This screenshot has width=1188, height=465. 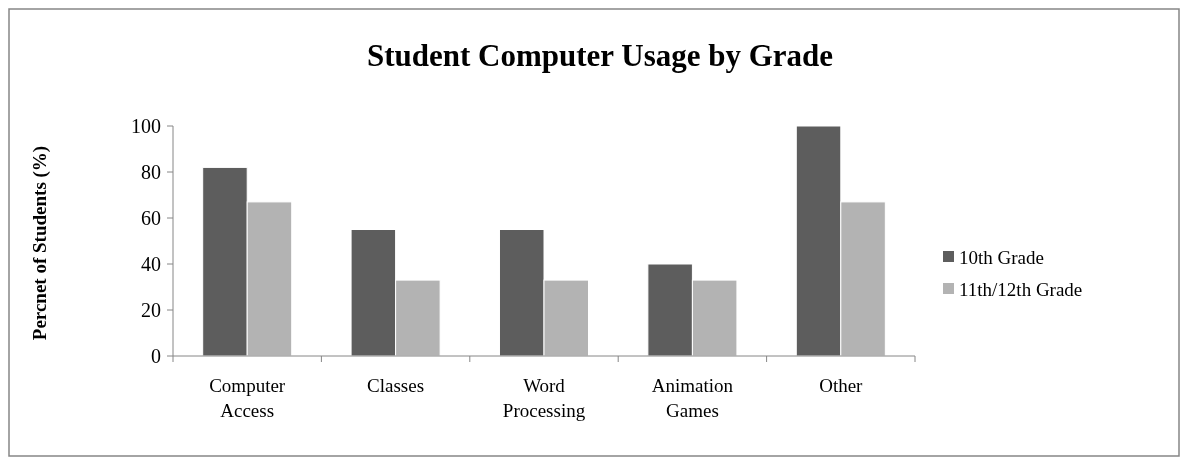 What do you see at coordinates (841, 385) in the screenshot?
I see `x-tick-label: Other` at bounding box center [841, 385].